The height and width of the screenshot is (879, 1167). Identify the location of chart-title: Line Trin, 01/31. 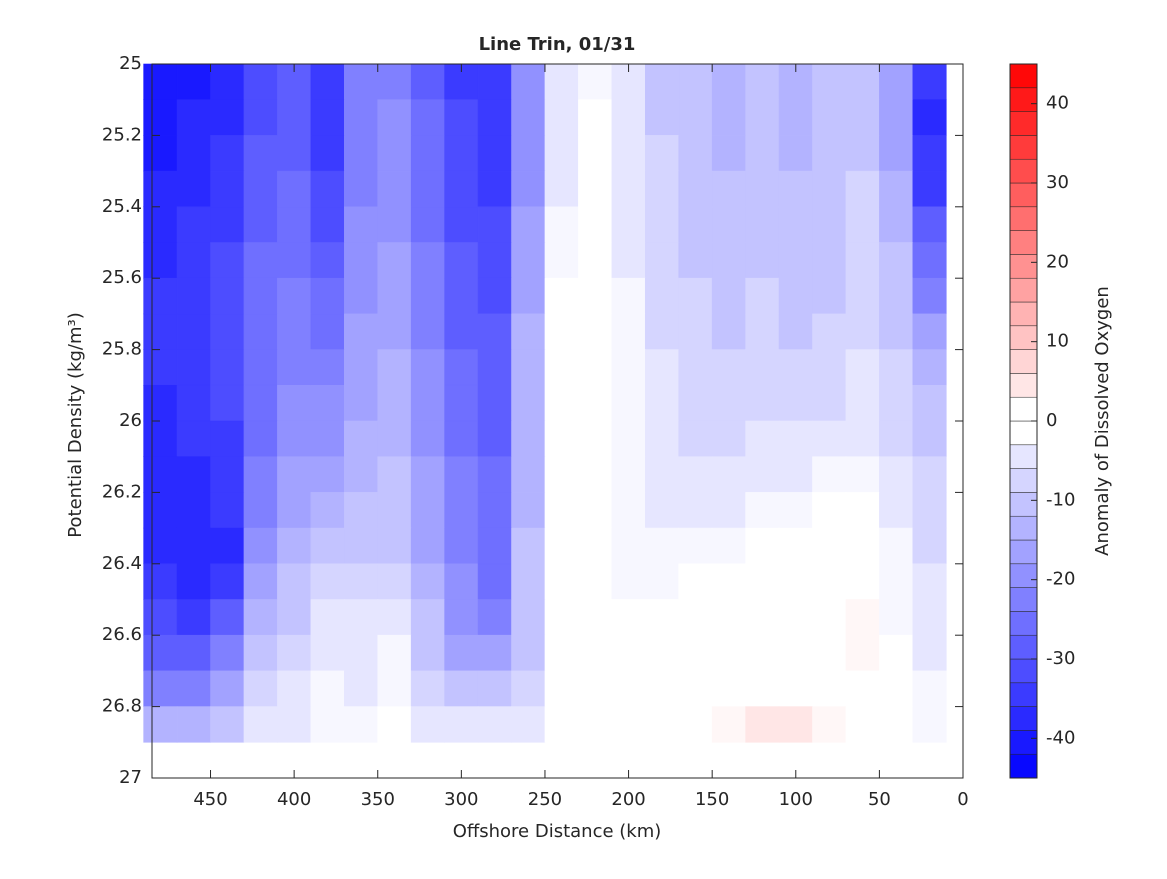
(557, 44).